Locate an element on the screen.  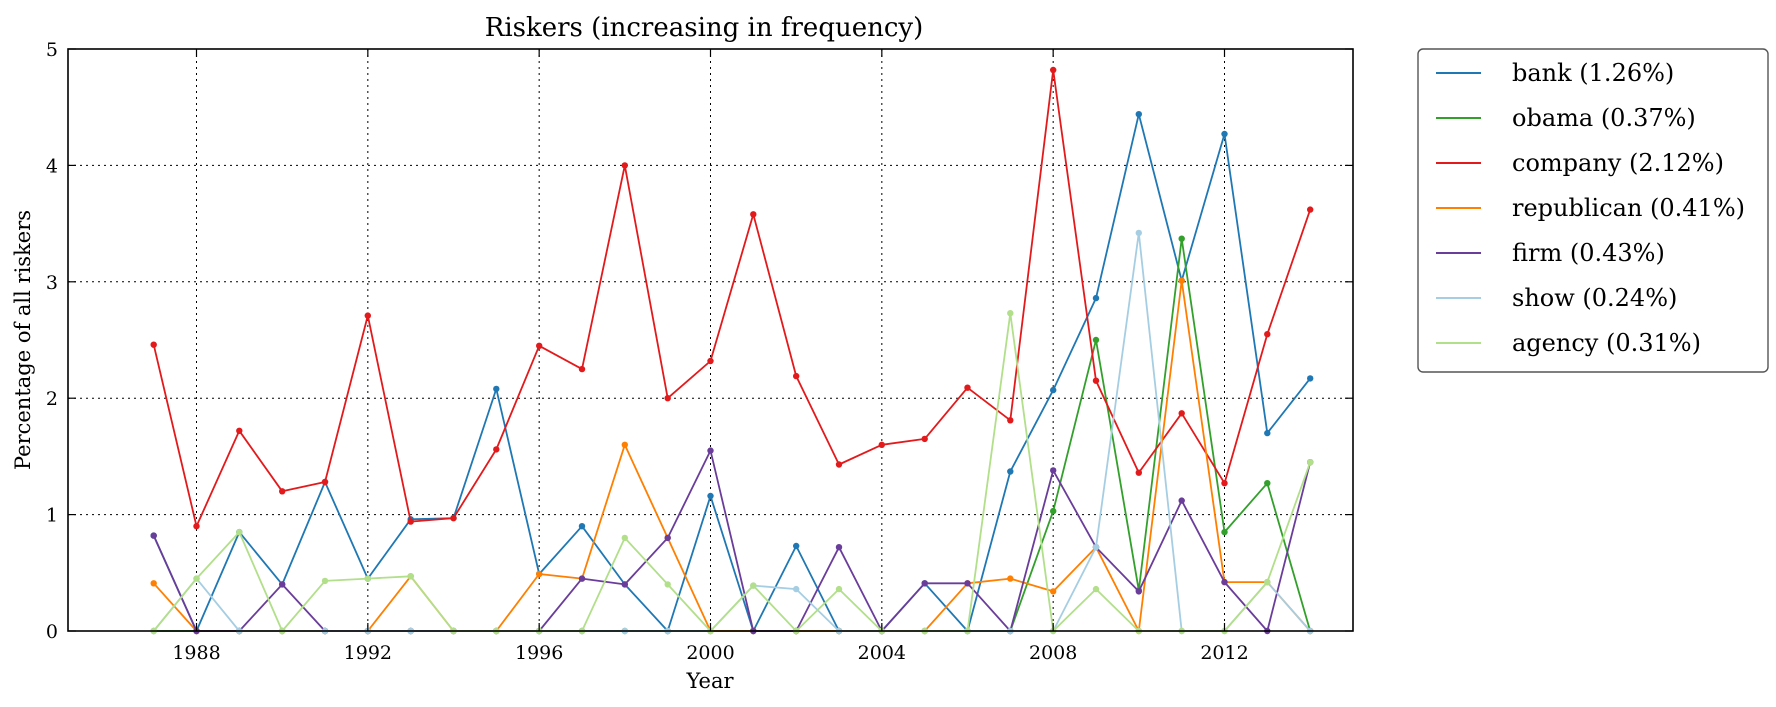
y-tick-label: 3 is located at coordinates (52, 283).